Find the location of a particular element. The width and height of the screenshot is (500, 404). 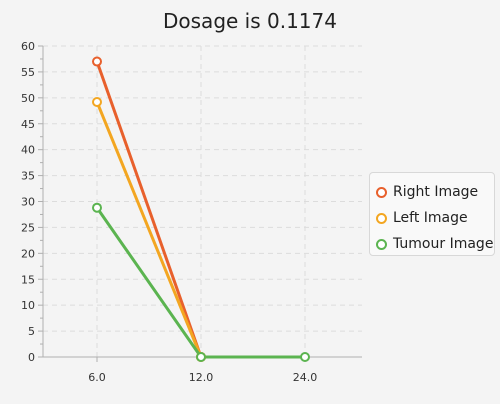

legend: Right Image Left Image Tumour Image is located at coordinates (432, 214).